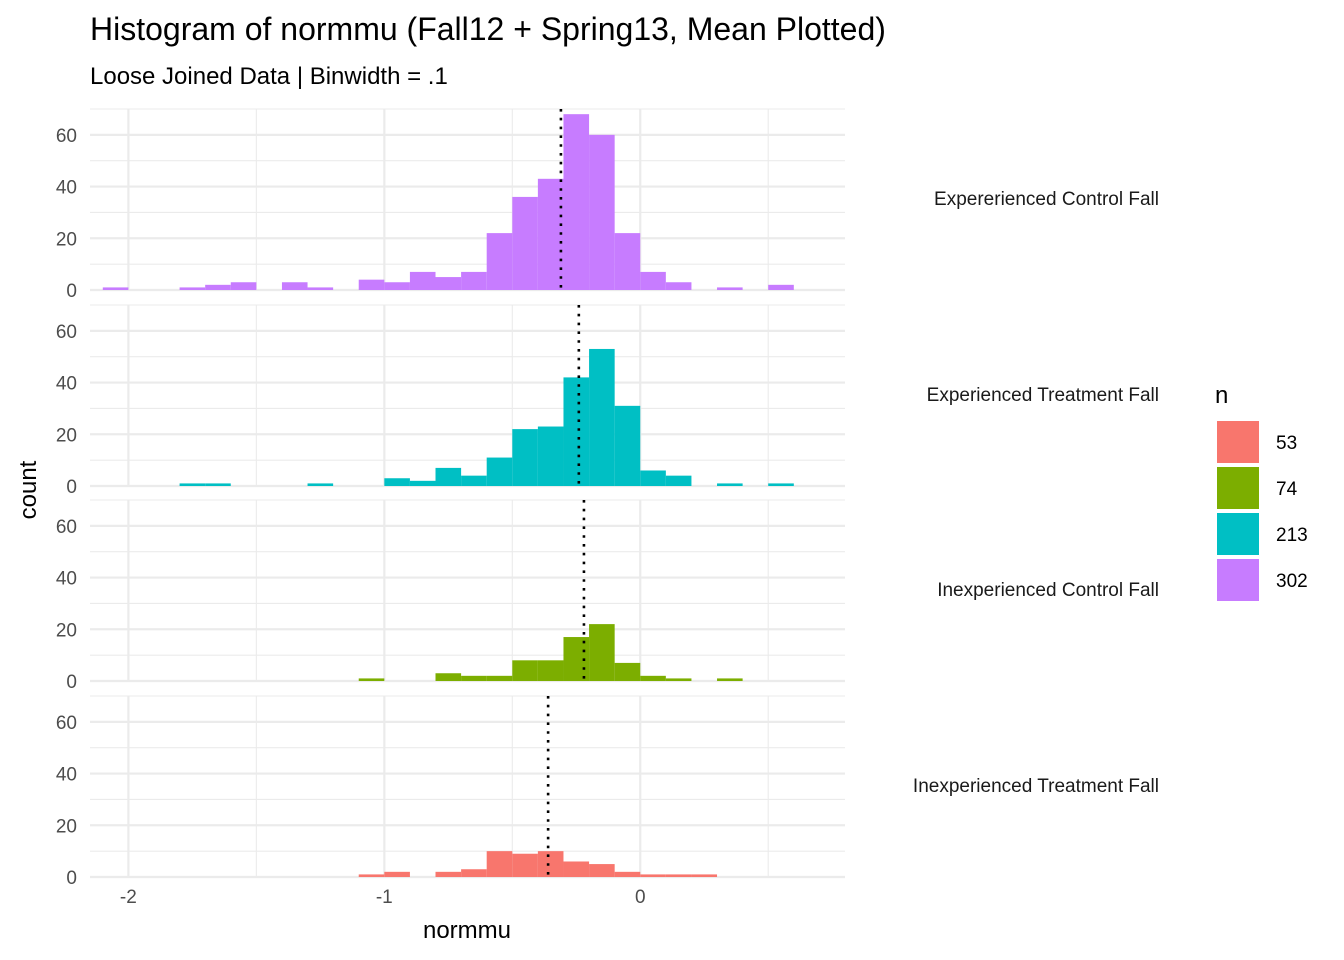  Describe the element at coordinates (1292, 581) in the screenshot. I see `legend-label: 302` at that location.